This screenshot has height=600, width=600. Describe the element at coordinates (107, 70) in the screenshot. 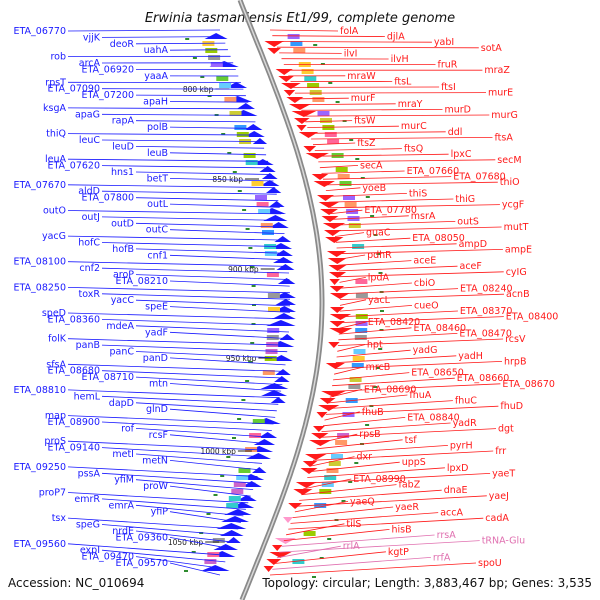

I see `gene-label: ETA_06920` at that location.